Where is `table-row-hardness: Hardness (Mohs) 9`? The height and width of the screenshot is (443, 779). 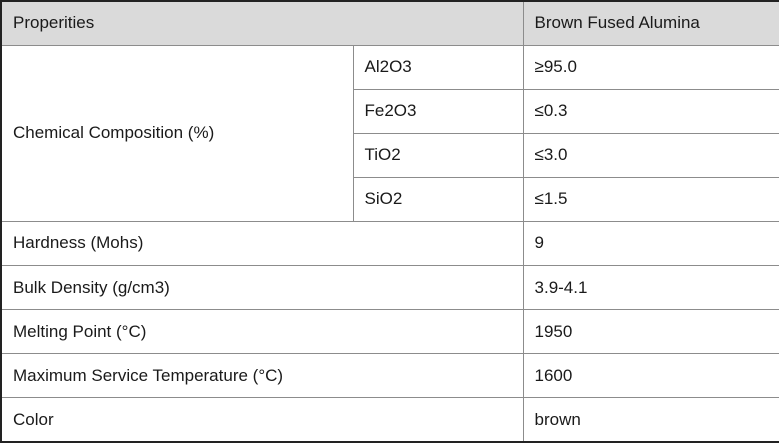
table-row-hardness: Hardness (Mohs) 9 is located at coordinates (389, 243).